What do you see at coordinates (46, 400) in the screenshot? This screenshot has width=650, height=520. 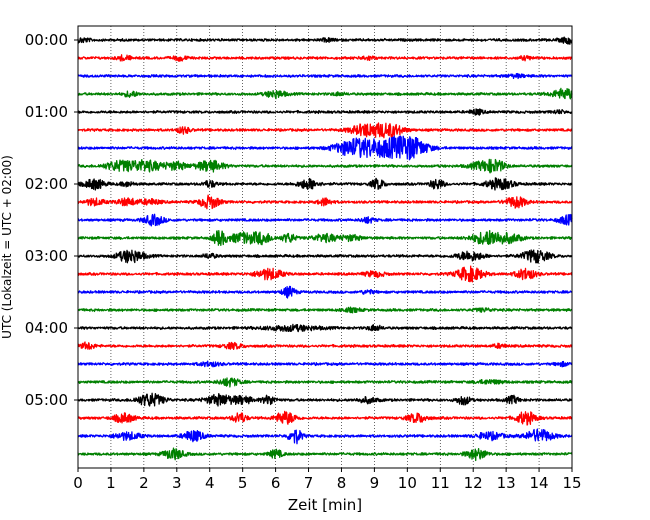 I see `y-tick-label: 05:00` at bounding box center [46, 400].